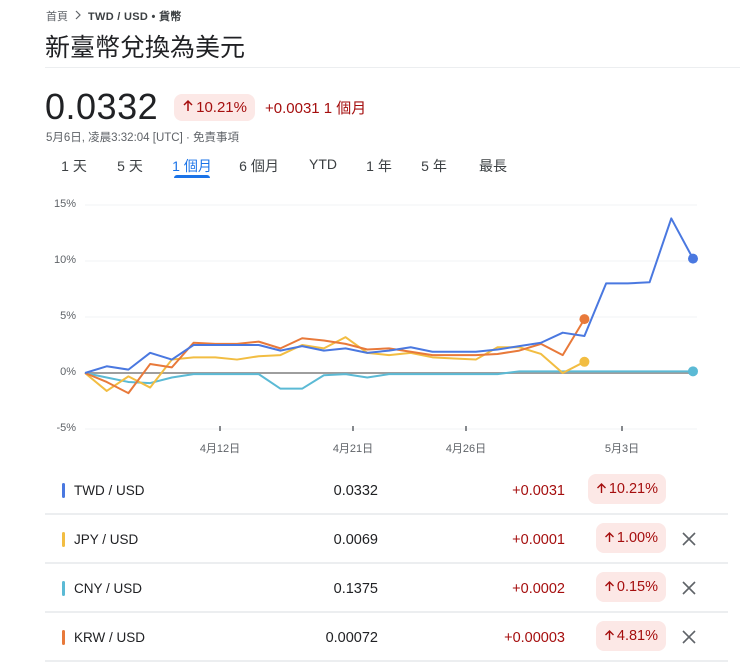 The height and width of the screenshot is (667, 740). Describe the element at coordinates (386, 490) in the screenshot. I see `table-row: TWD / USD 0.0332 +0.0031 10.21%` at that location.